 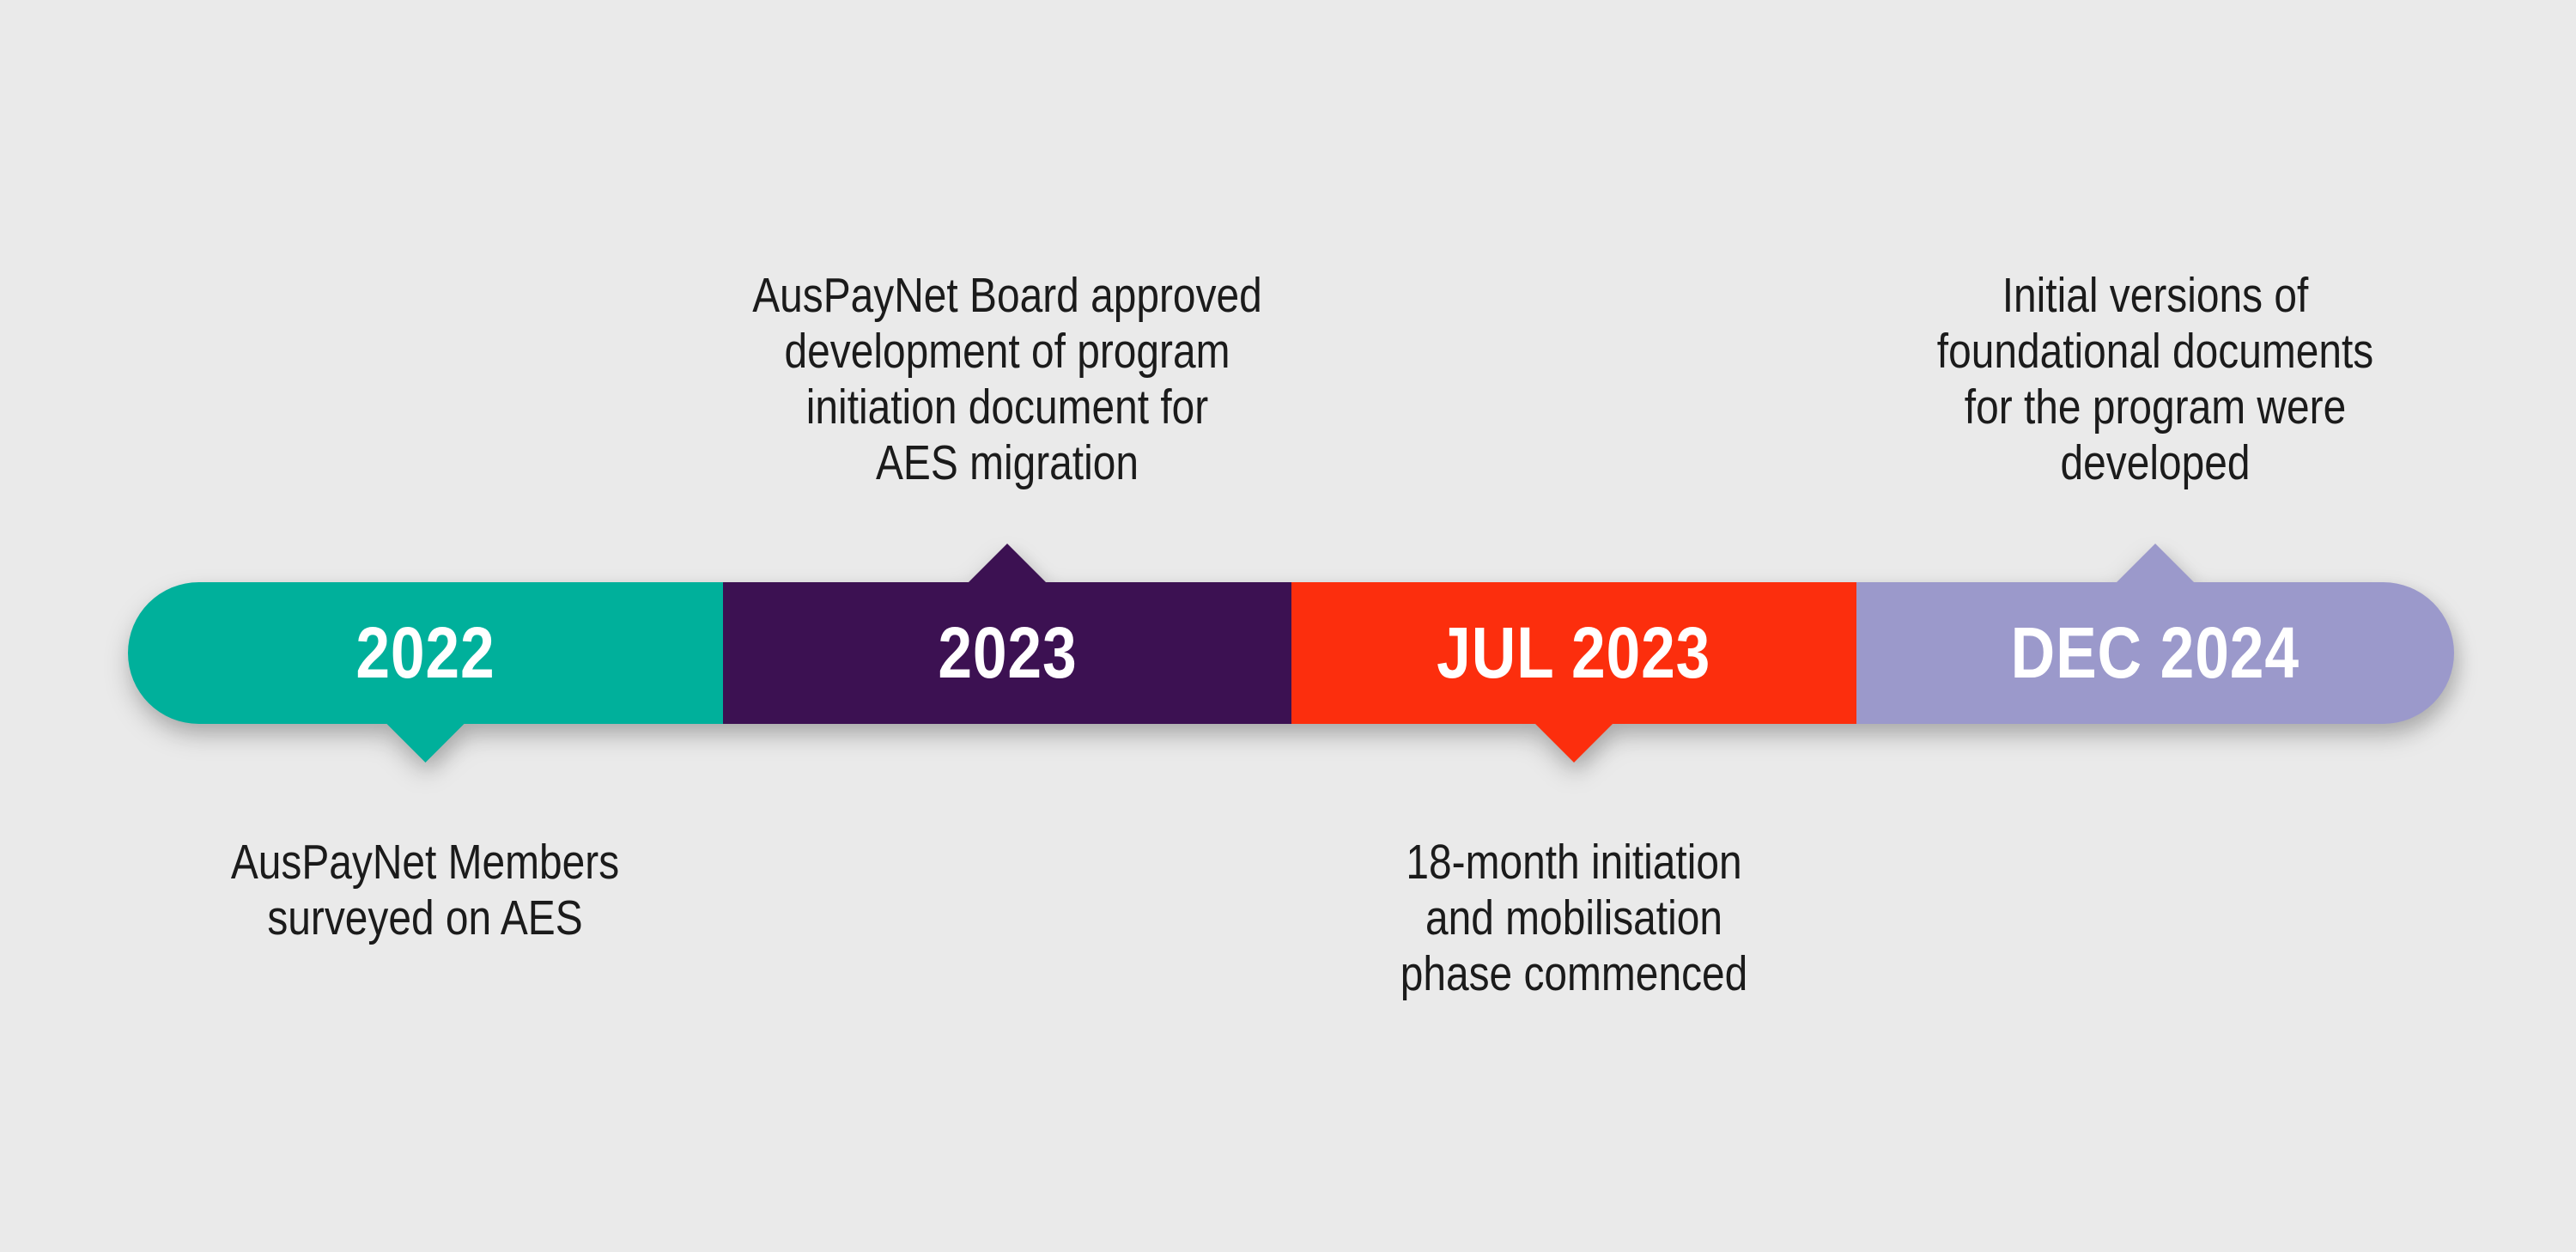 I want to click on caption-line: and mobilisation, so click(x=1574, y=917).